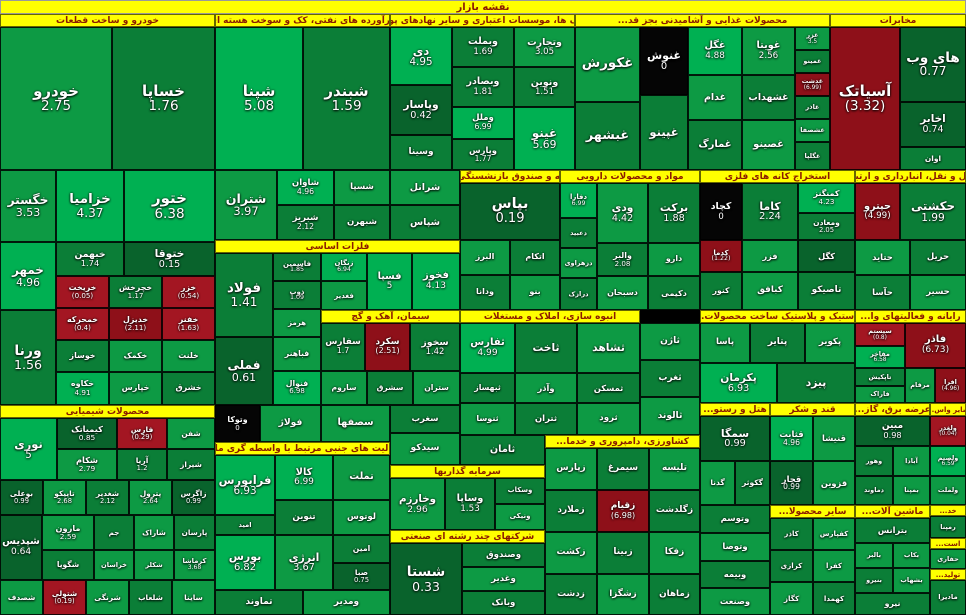 This screenshot has height=615, width=966. Describe the element at coordinates (305, 222) in the screenshot. I see `treemap-tile: شبریز 2.12` at that location.